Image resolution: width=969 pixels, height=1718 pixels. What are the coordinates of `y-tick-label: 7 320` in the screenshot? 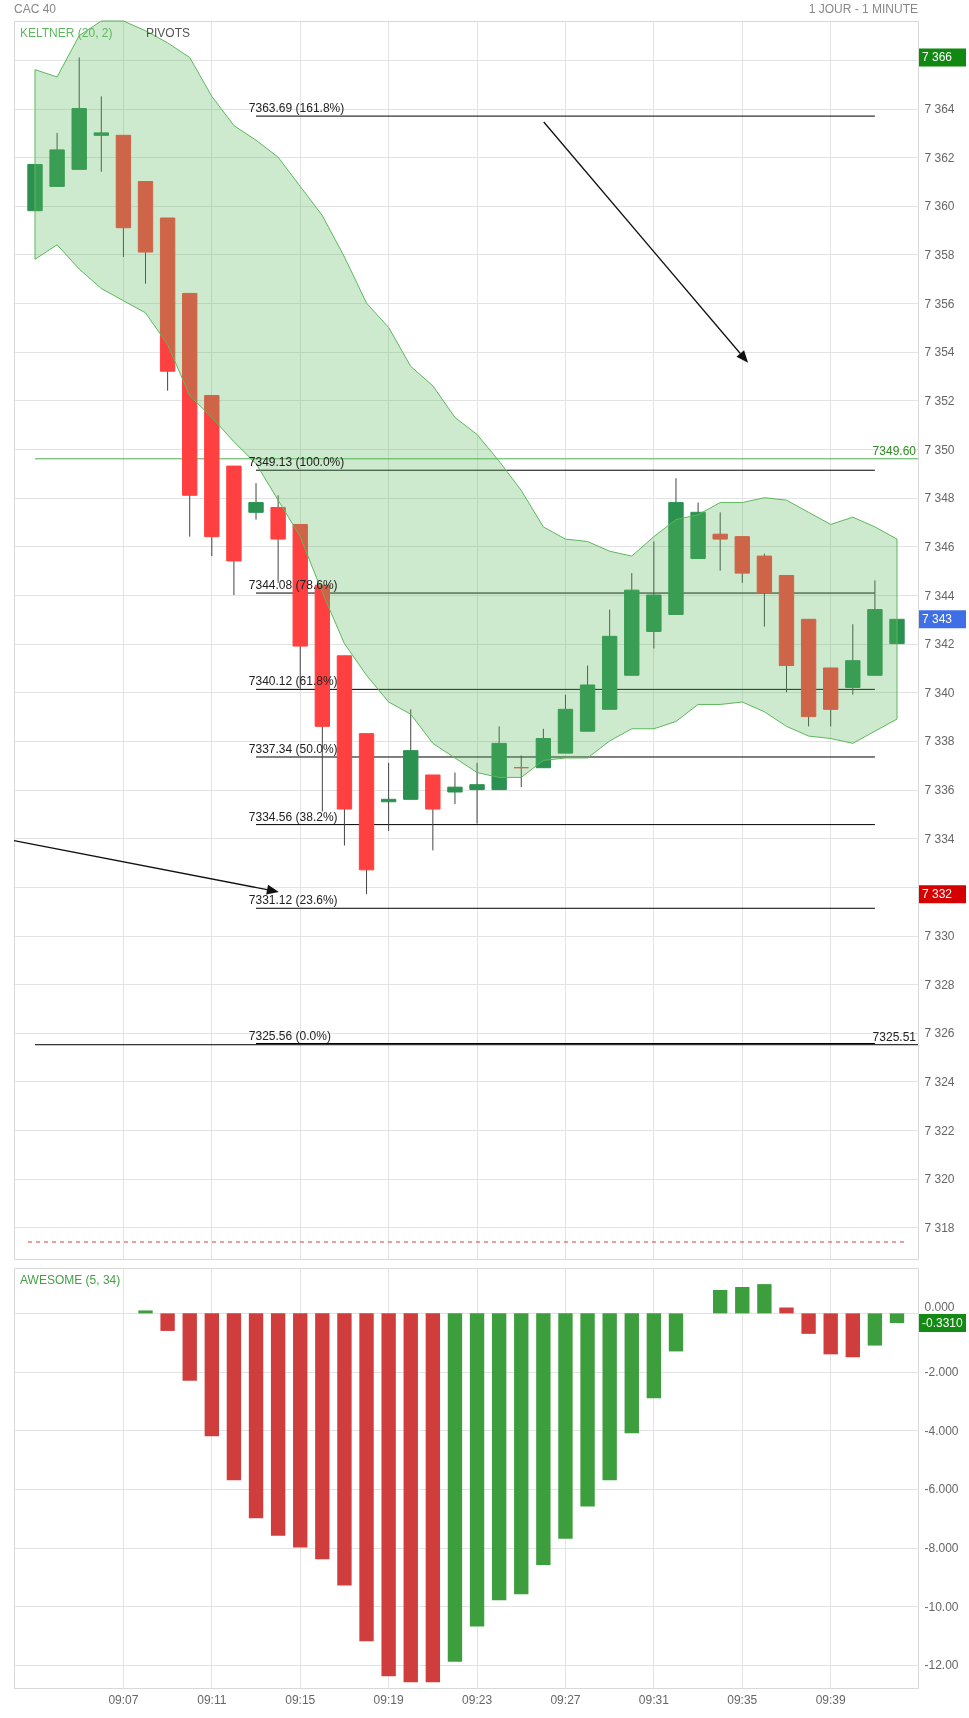 It's located at (939, 1179).